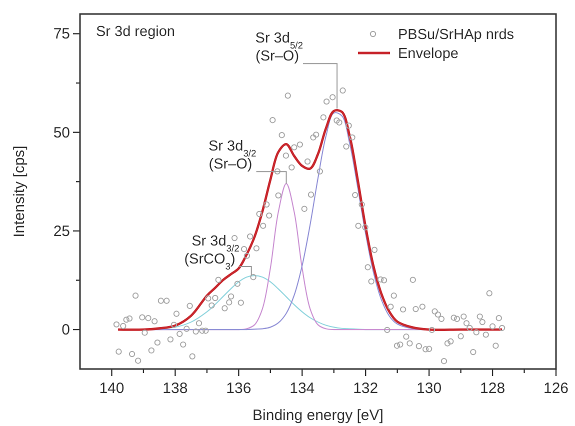  What do you see at coordinates (239, 388) in the screenshot?
I see `x-tick-label: 136` at bounding box center [239, 388].